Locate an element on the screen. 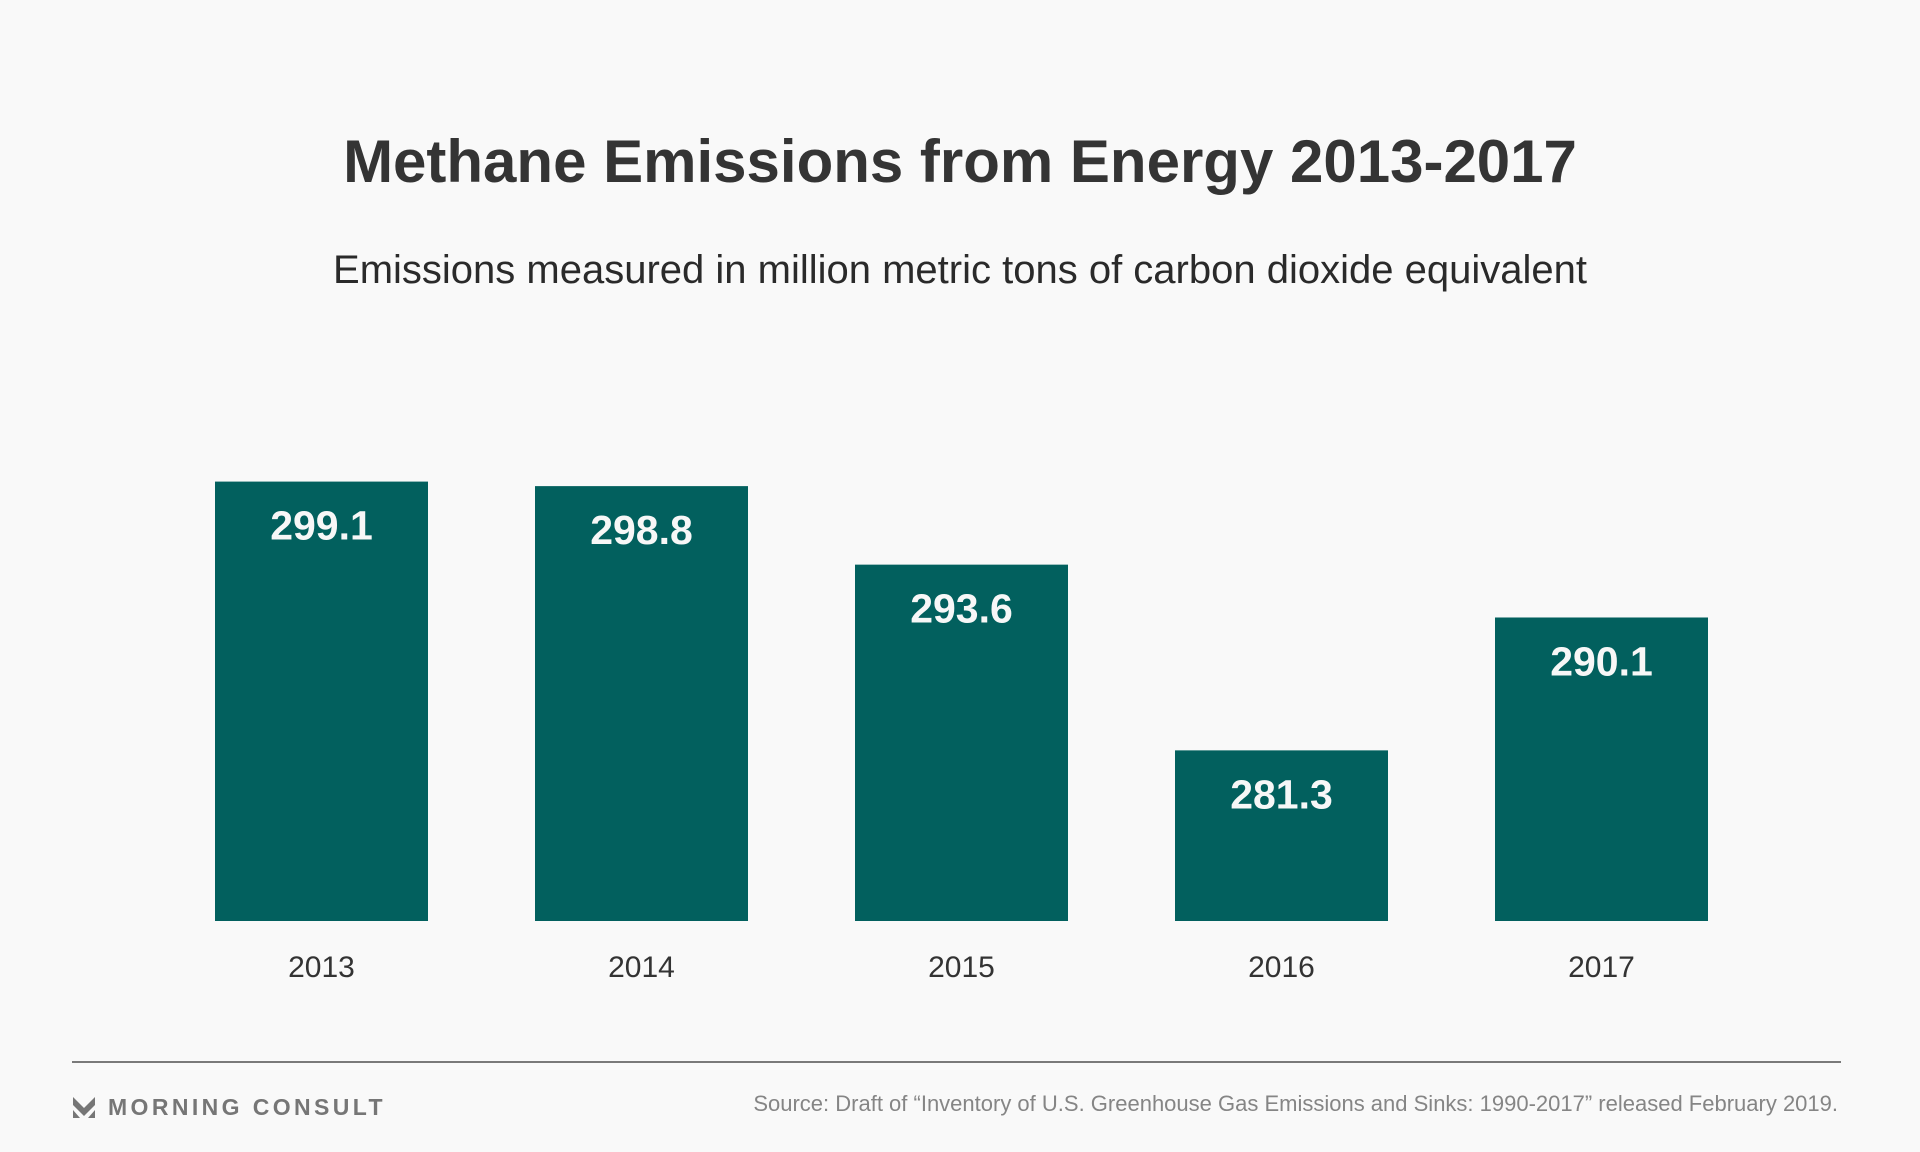 The width and height of the screenshot is (1920, 1152). value-label-2017: 290.1 is located at coordinates (1601, 661).